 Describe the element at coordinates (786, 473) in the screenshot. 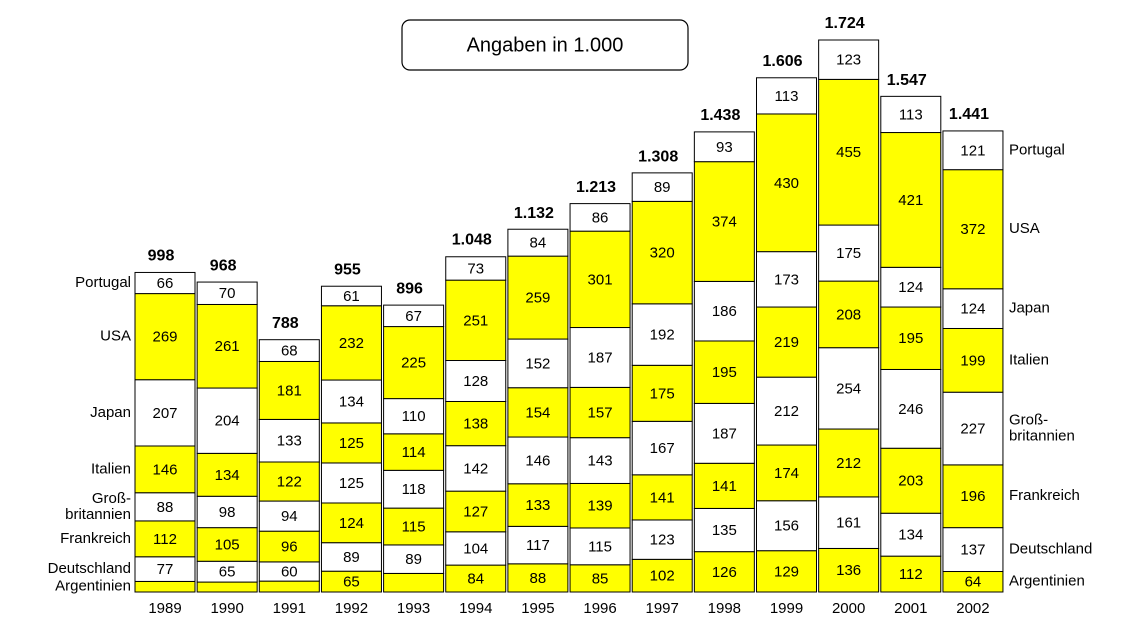

I see `value-label: 174` at that location.